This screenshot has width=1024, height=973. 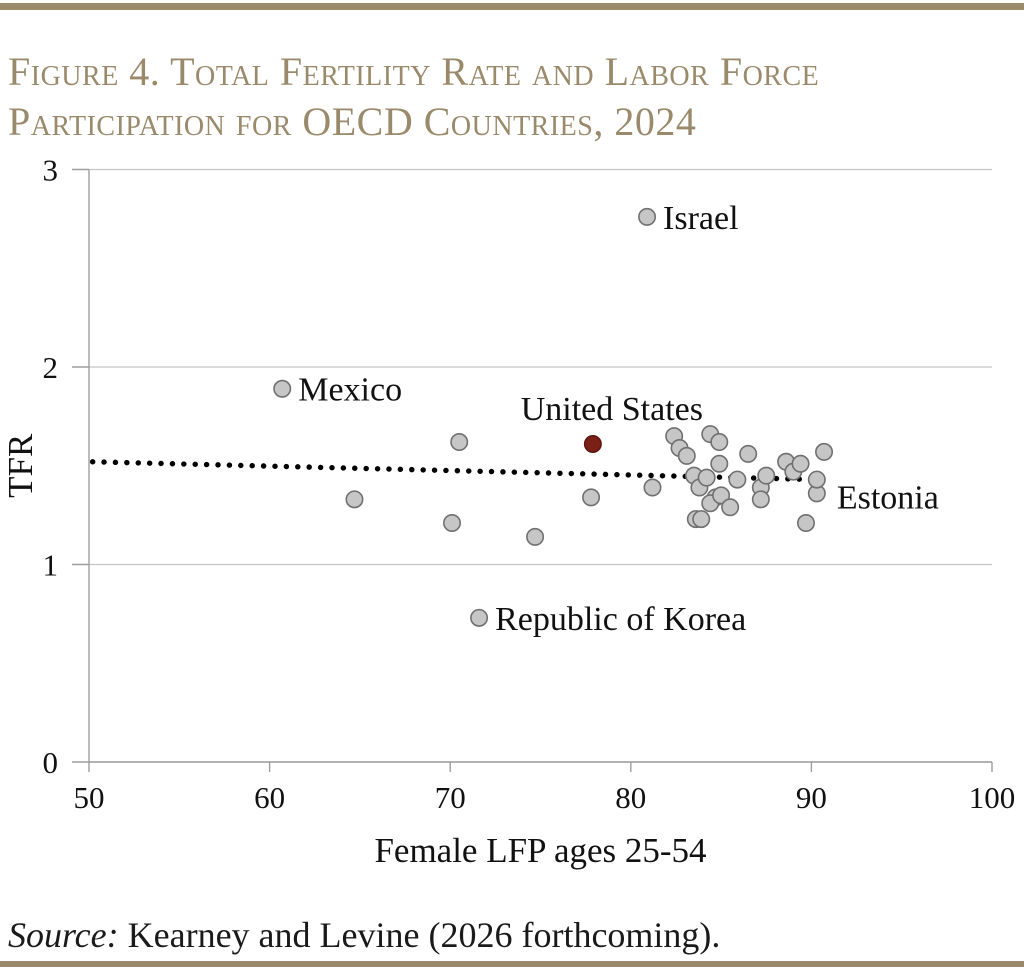 What do you see at coordinates (350, 390) in the screenshot?
I see `country-label-mexico: Mexico` at bounding box center [350, 390].